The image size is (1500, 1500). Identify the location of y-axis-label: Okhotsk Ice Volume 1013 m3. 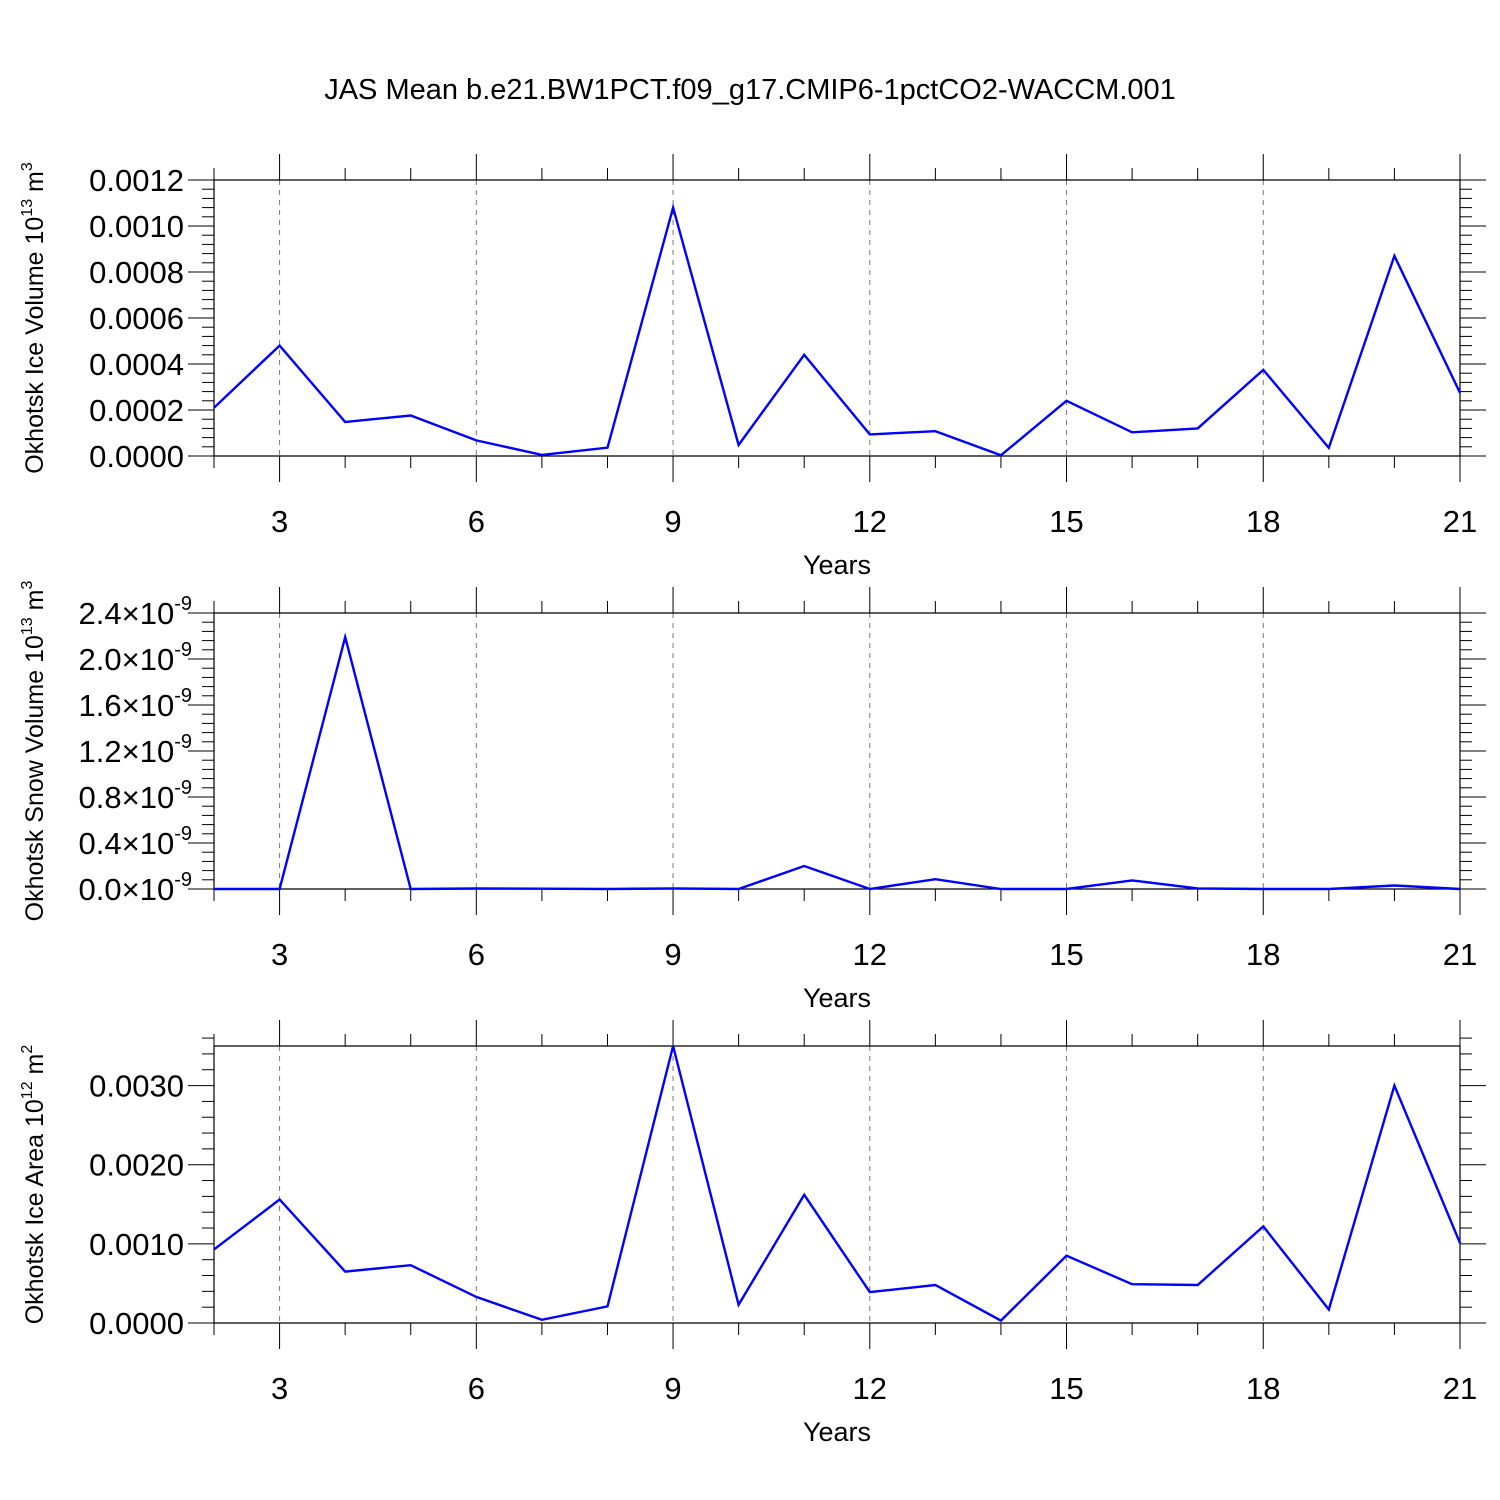
(34, 318).